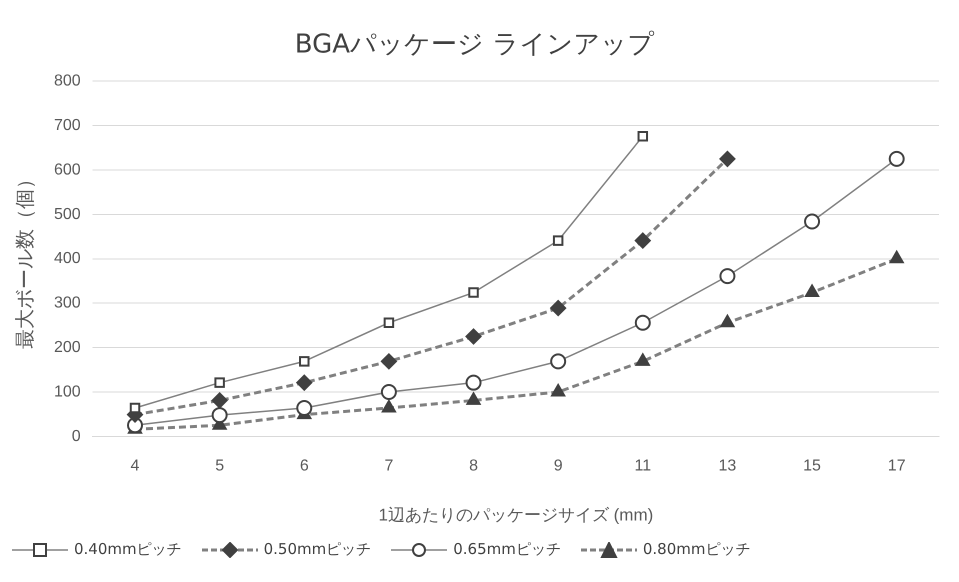 The width and height of the screenshot is (959, 582). What do you see at coordinates (474, 44) in the screenshot?
I see `chart-title: BGAパッケージ ラインアップ` at bounding box center [474, 44].